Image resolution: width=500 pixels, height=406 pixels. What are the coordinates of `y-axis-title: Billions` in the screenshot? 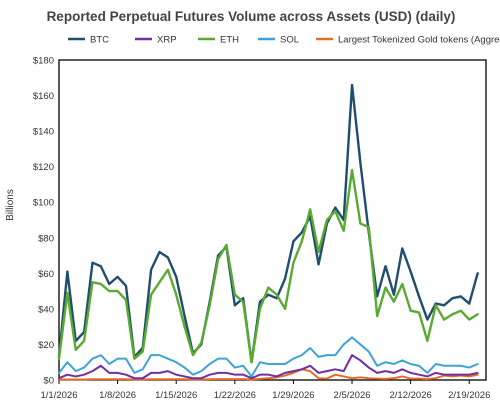 It's located at (10, 205).